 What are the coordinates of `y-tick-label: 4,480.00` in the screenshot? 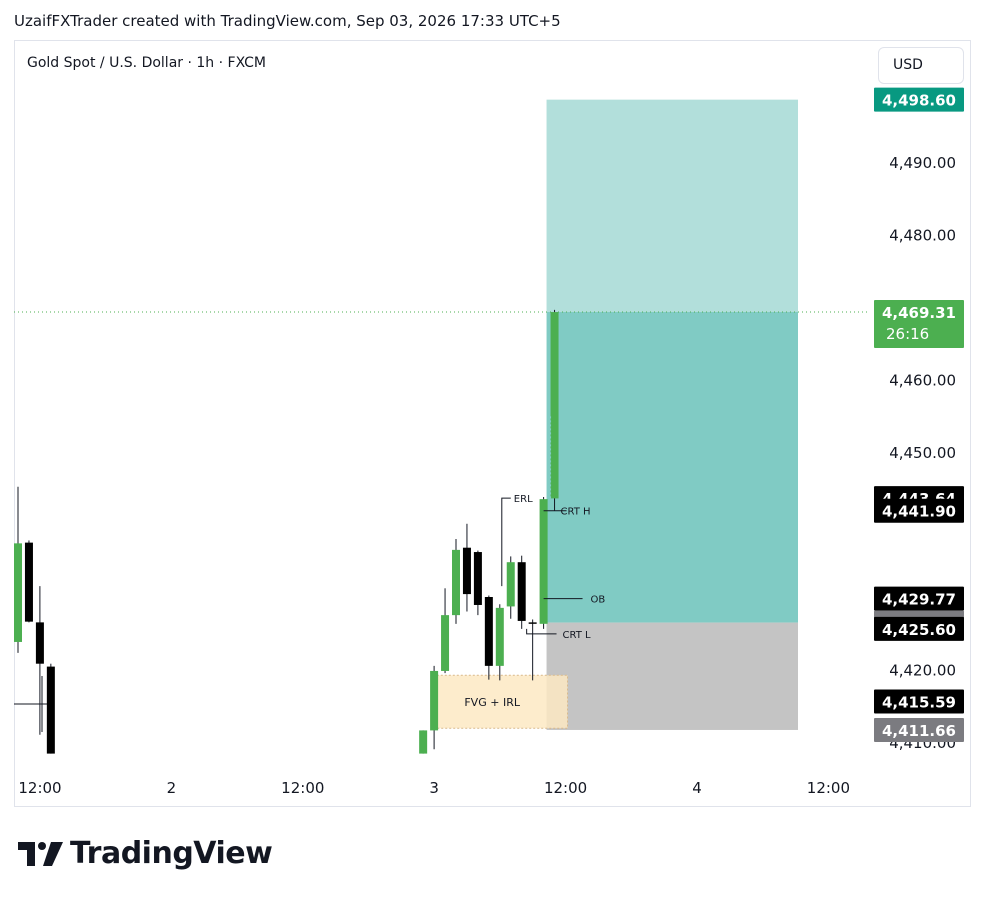 It's located at (922, 236).